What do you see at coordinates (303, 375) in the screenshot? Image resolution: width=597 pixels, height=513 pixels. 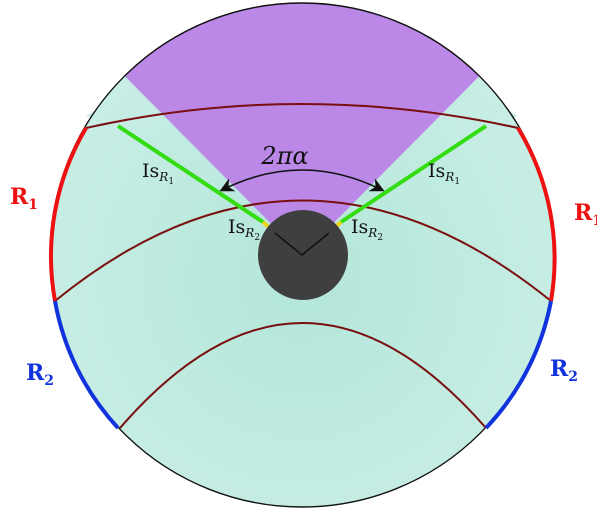 I see `geodesic-bottom` at bounding box center [303, 375].